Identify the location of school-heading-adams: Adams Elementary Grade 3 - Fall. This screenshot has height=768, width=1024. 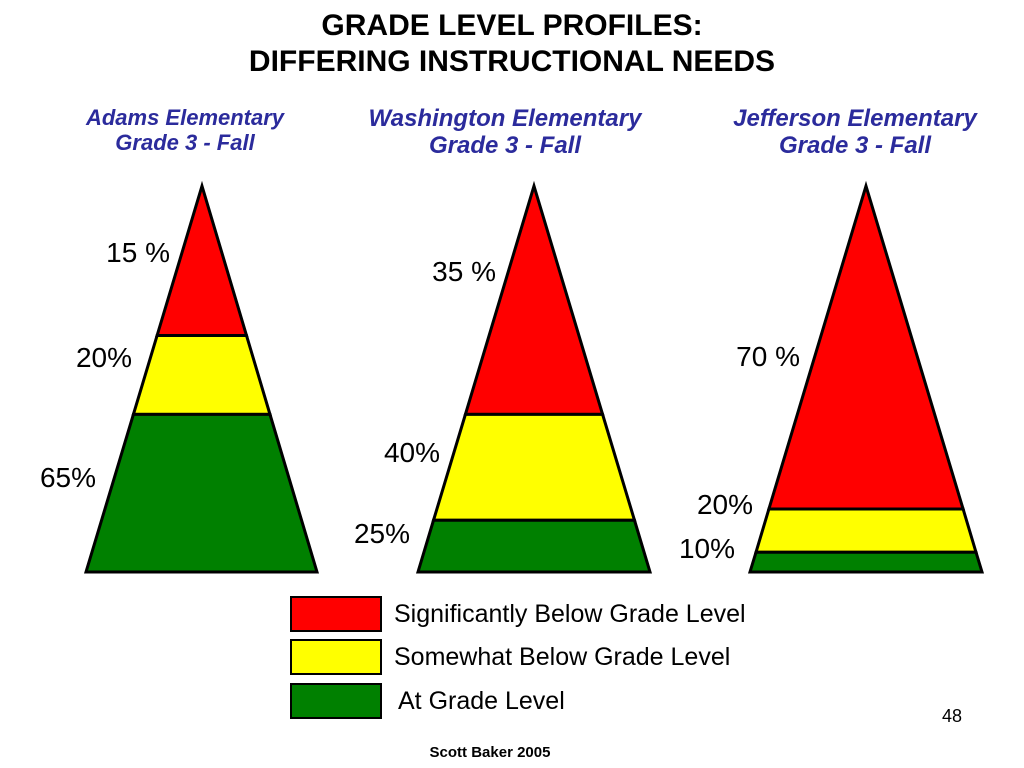
(185, 130).